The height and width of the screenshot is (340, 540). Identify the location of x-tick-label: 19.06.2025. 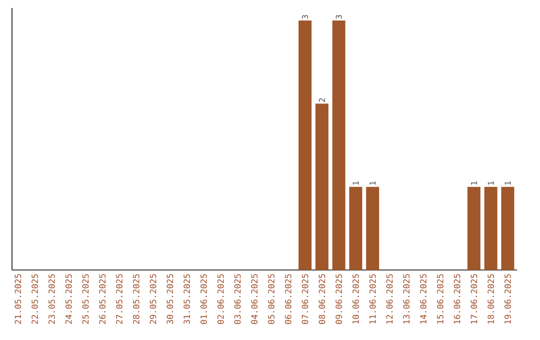
(507, 299).